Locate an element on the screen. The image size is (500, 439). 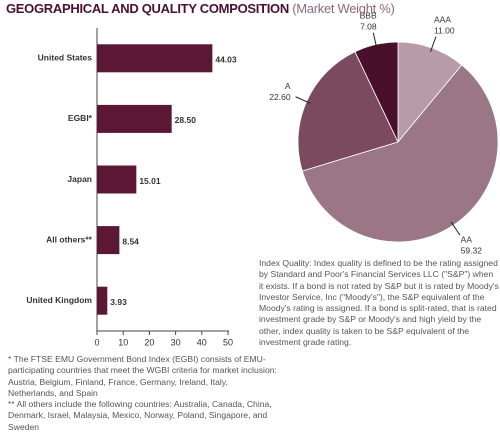
x-tick-label: 30 is located at coordinates (176, 342).